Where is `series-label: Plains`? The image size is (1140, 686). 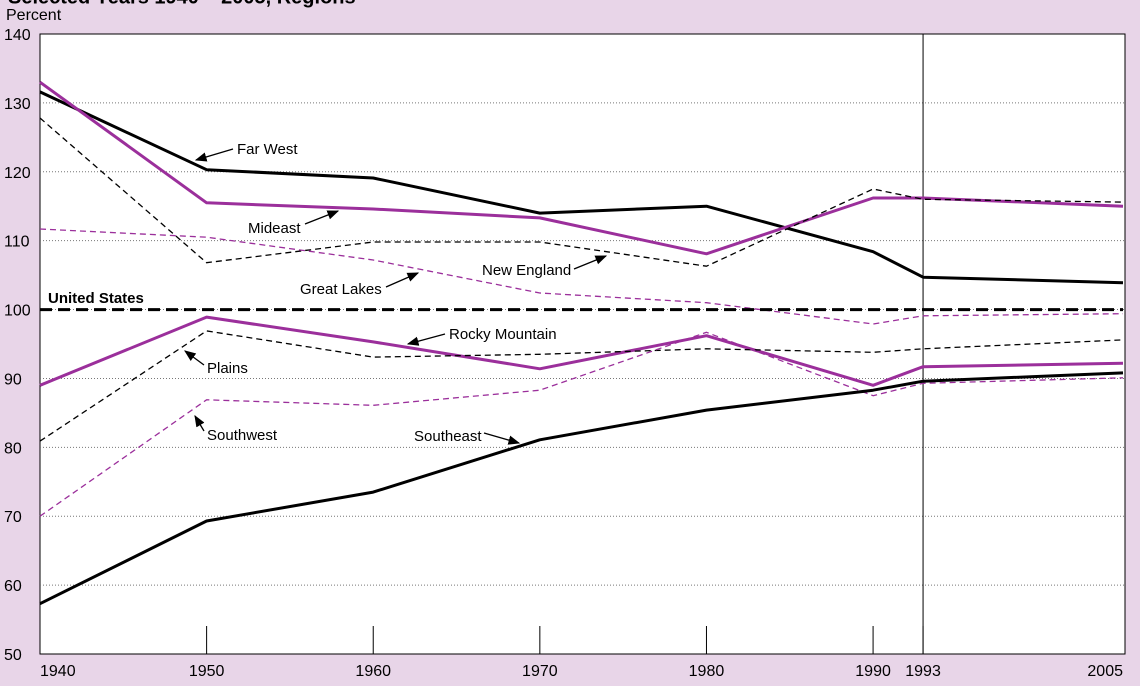 series-label: Plains is located at coordinates (227, 368).